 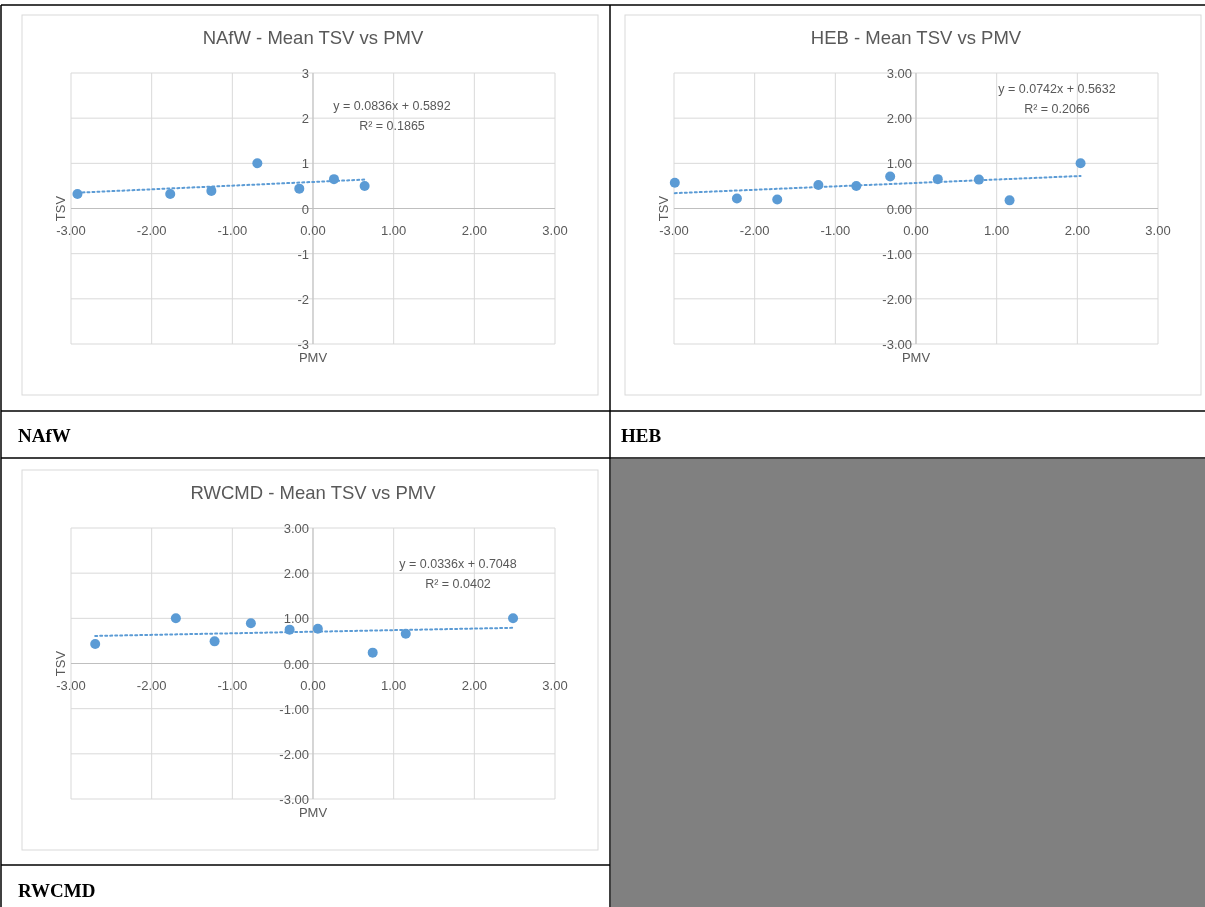 What do you see at coordinates (916, 230) in the screenshot?
I see `x-tick-label: 0.00` at bounding box center [916, 230].